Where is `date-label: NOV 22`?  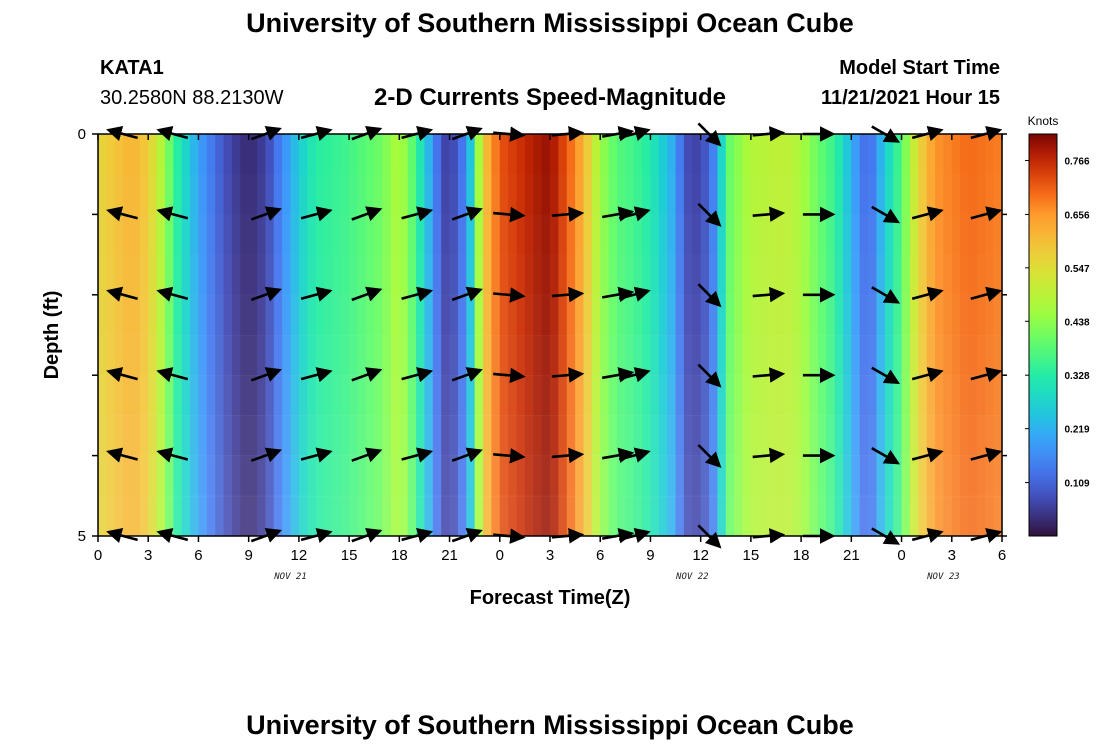 date-label: NOV 22 is located at coordinates (692, 577).